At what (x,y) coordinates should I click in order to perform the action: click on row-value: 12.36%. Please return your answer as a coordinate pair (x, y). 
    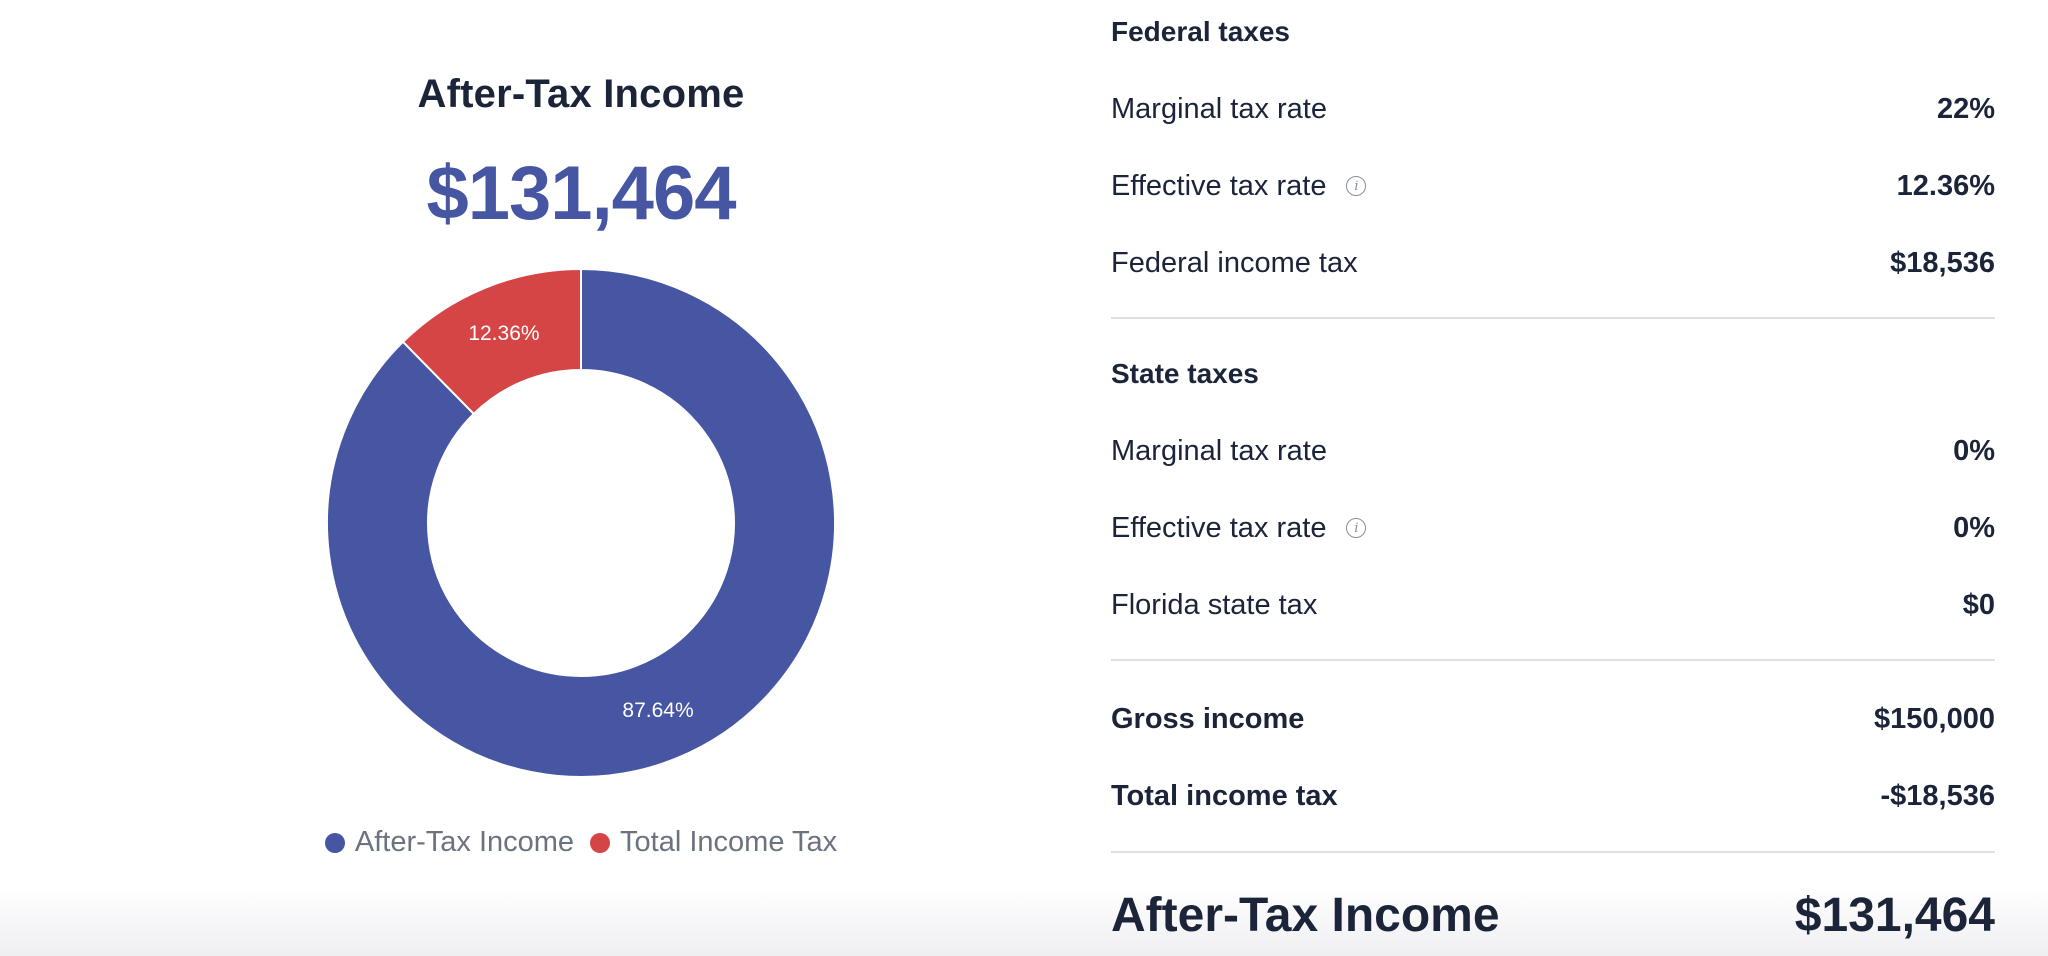
    Looking at the image, I should click on (1945, 185).